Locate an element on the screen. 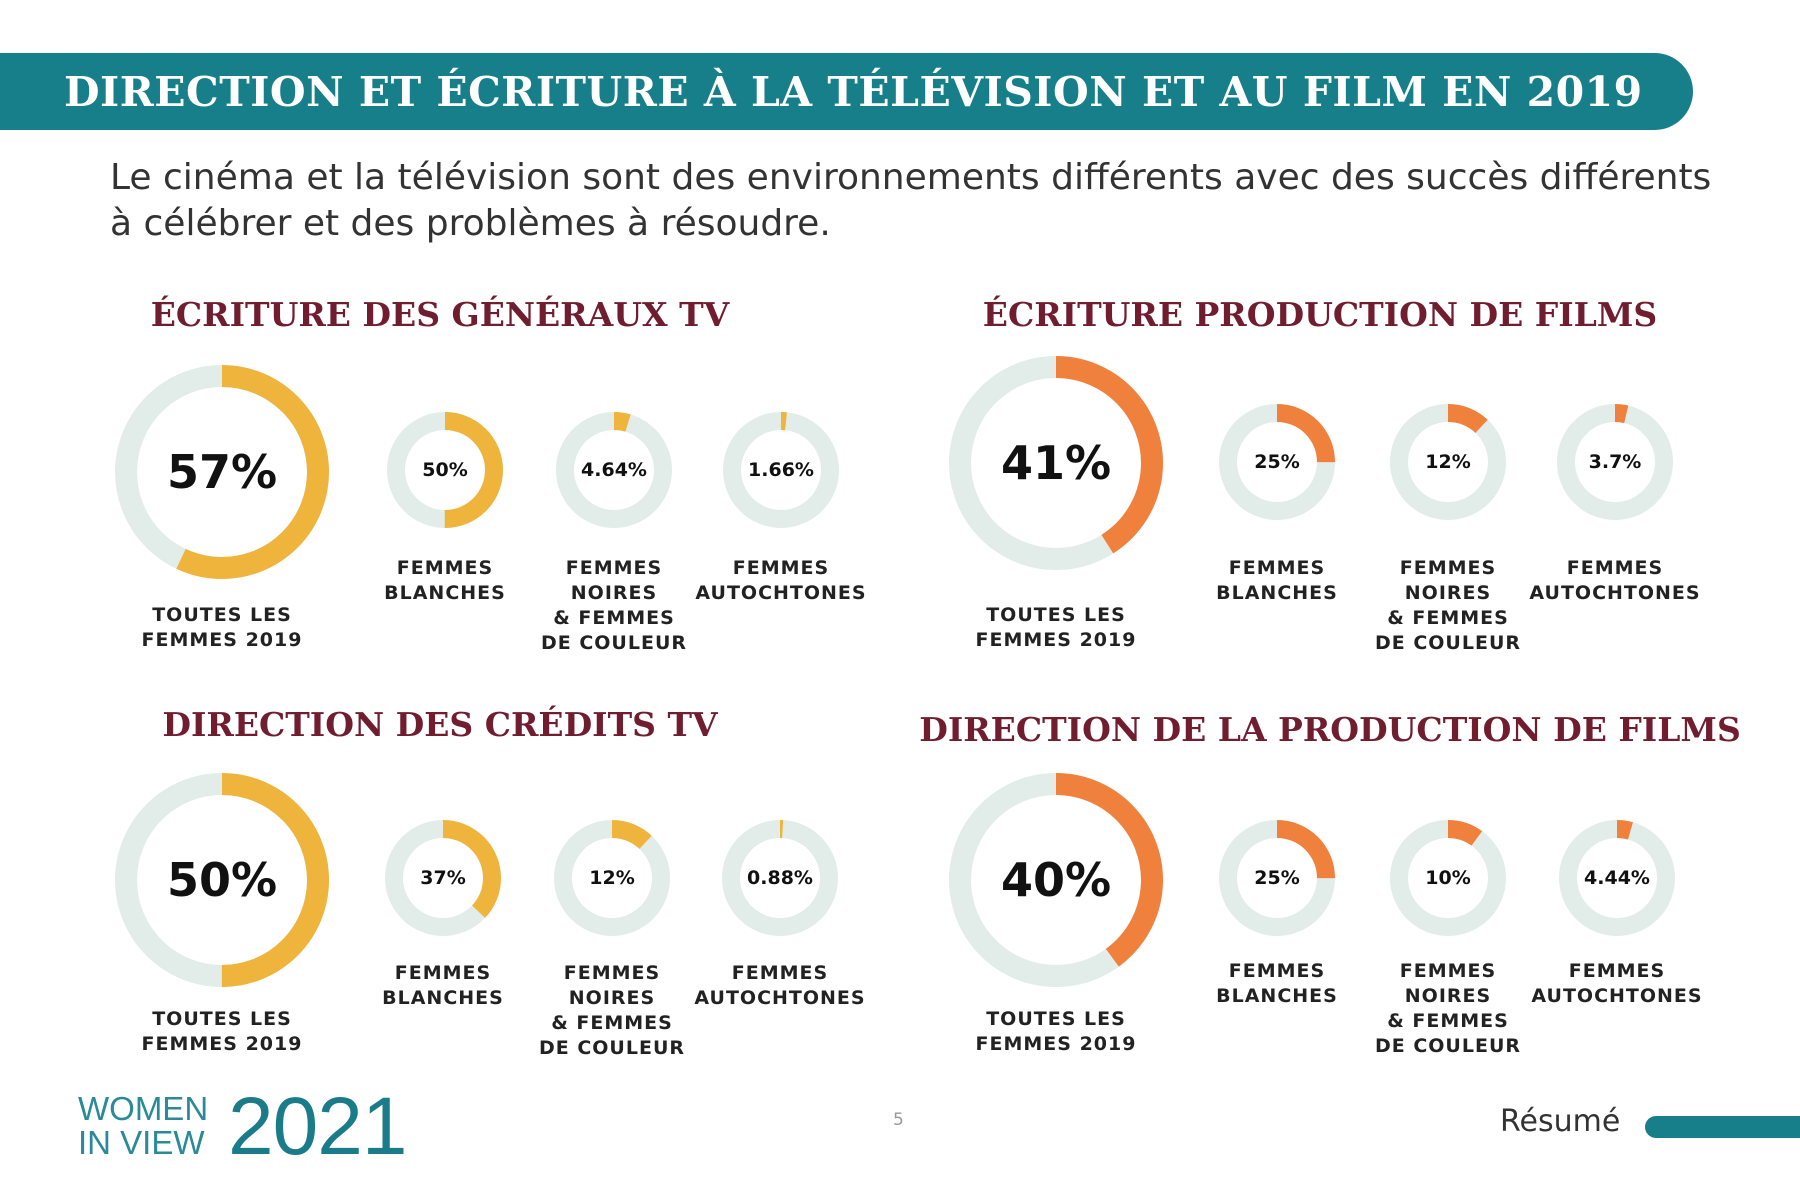 The image size is (1800, 1200). donut-value-label: 40% is located at coordinates (1056, 880).